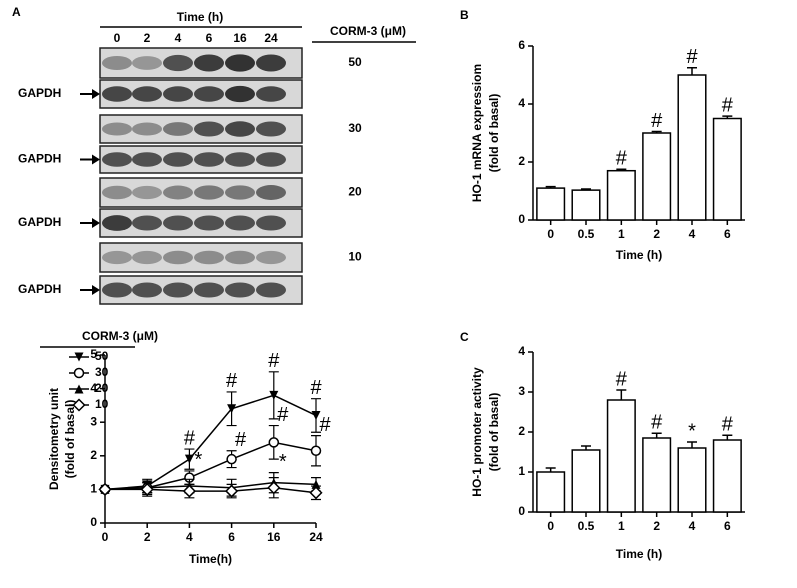 This screenshot has width=797, height=588. I want to click on lane-label: 0, so click(117, 38).